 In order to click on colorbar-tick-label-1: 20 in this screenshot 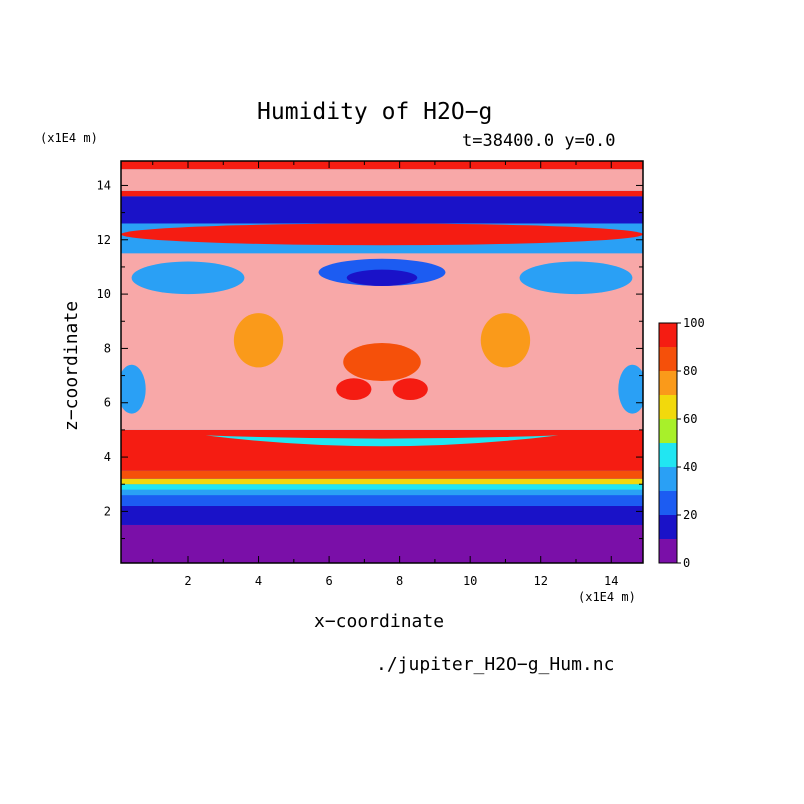, I will do `click(690, 515)`.